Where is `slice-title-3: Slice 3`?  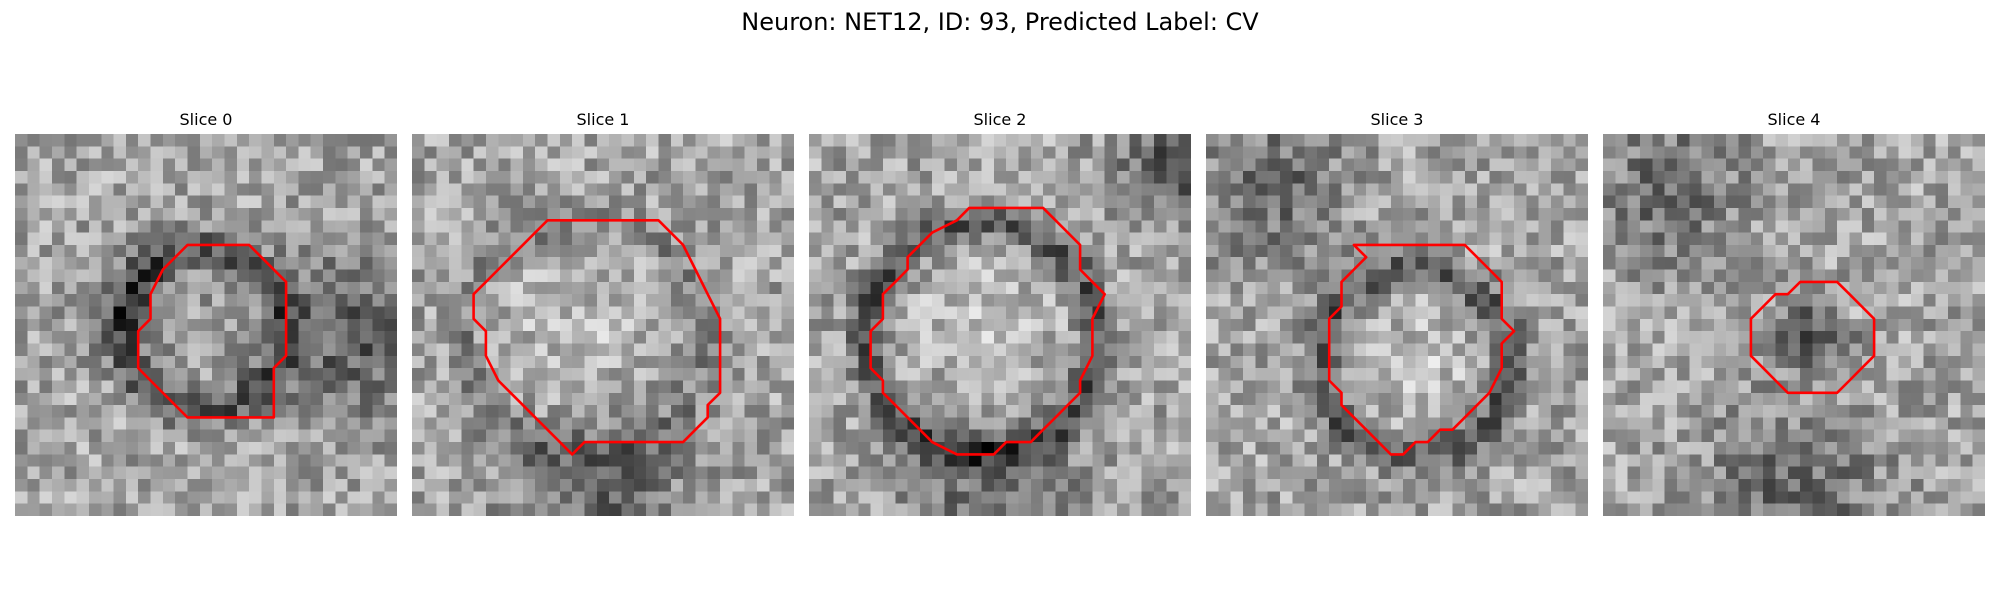 slice-title-3: Slice 3 is located at coordinates (1397, 119).